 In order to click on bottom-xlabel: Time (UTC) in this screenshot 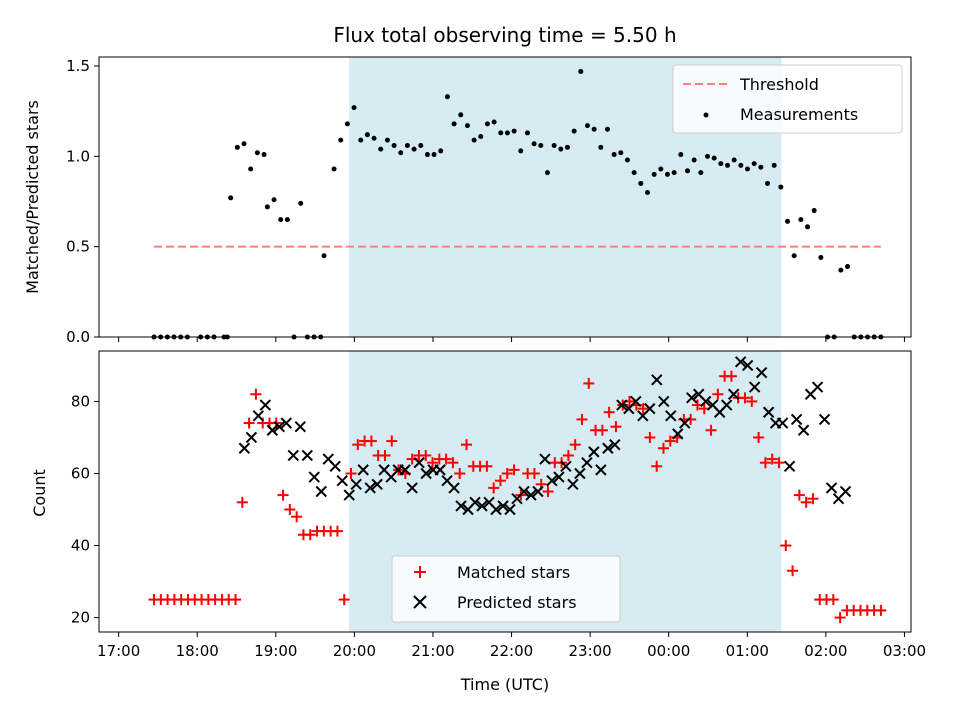, I will do `click(504, 684)`.